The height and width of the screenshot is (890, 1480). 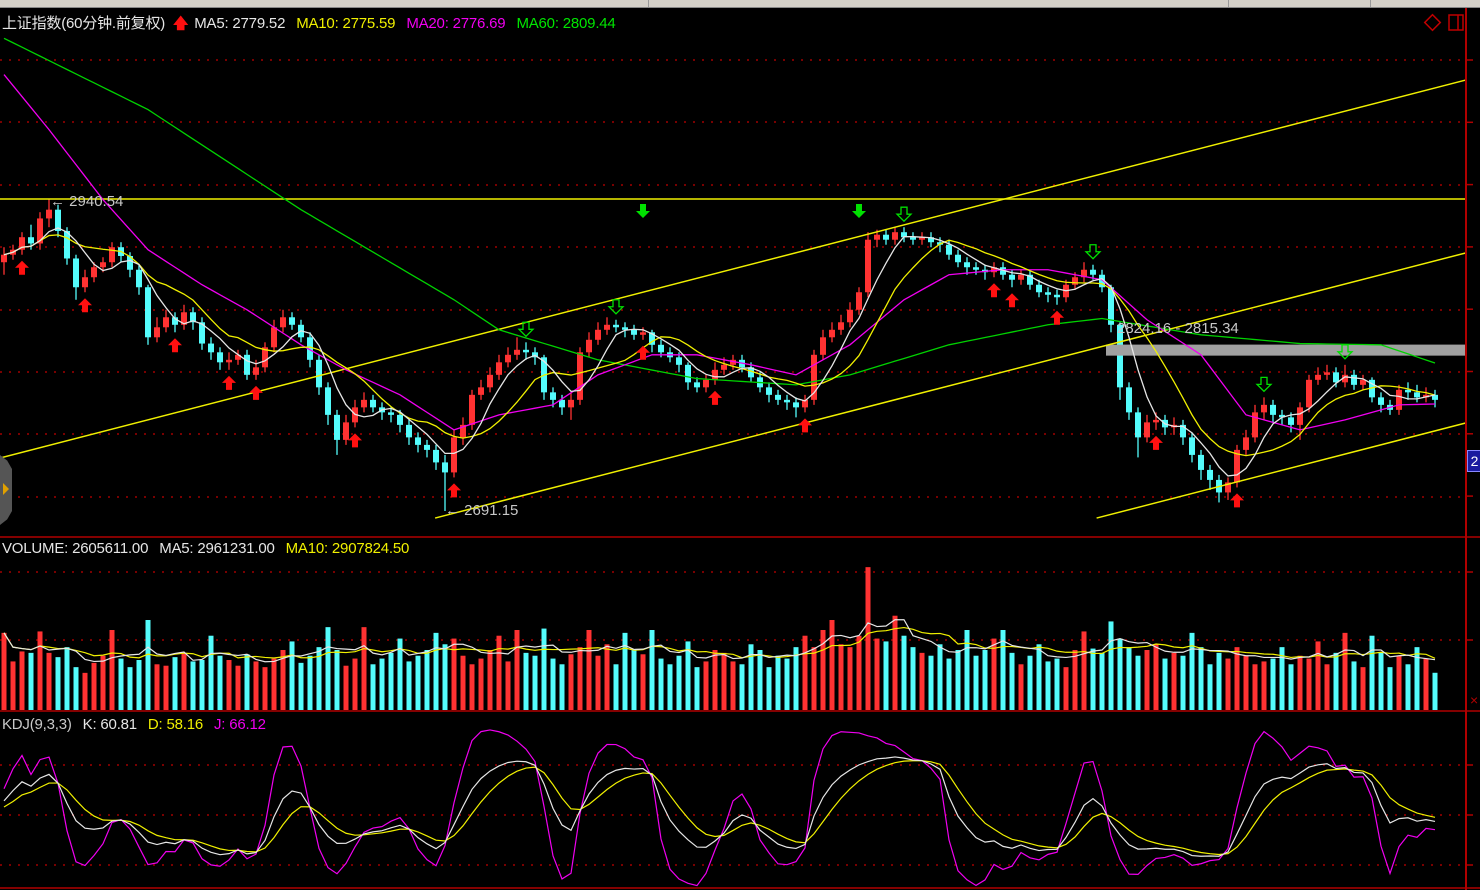 What do you see at coordinates (1456, 22) in the screenshot?
I see `window-toggle-icon` at bounding box center [1456, 22].